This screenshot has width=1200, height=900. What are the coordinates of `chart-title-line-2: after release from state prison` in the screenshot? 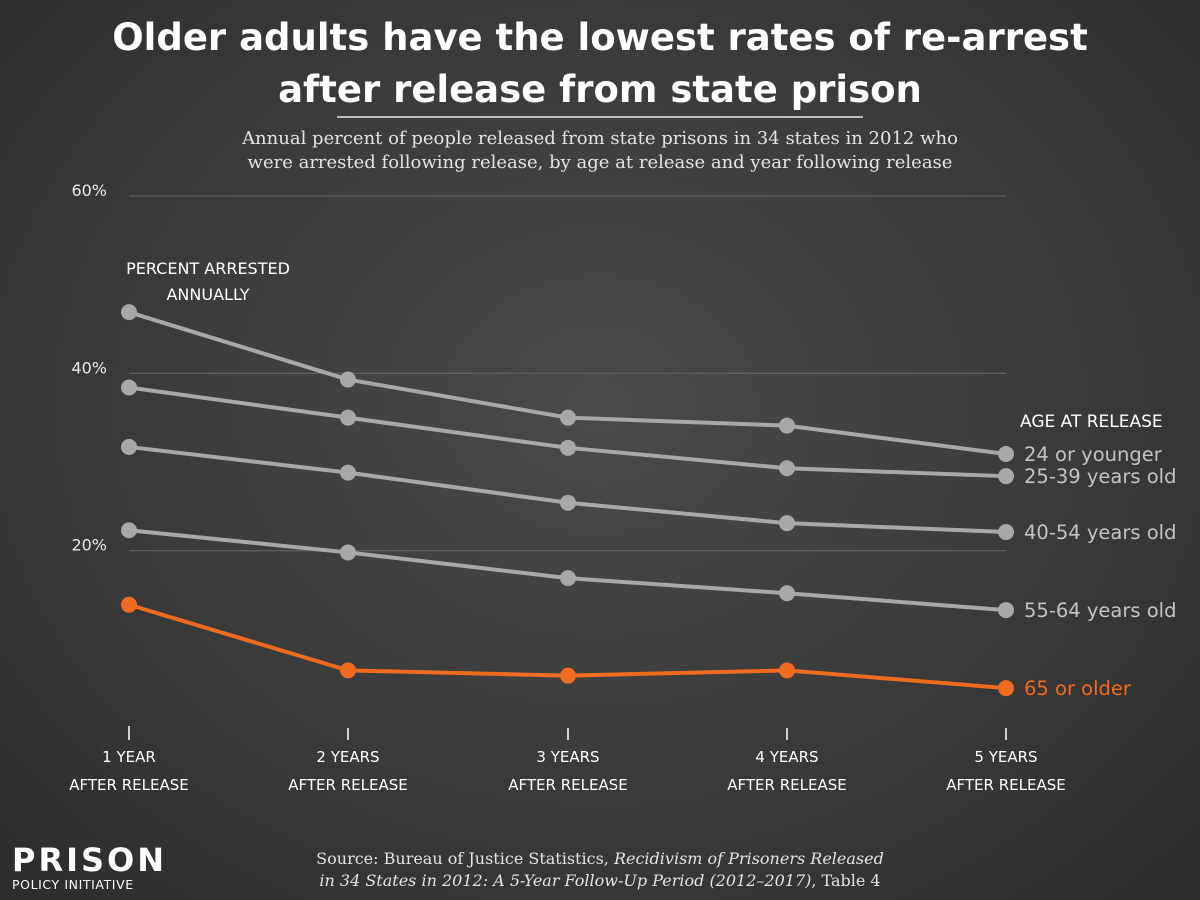 It's located at (600, 89).